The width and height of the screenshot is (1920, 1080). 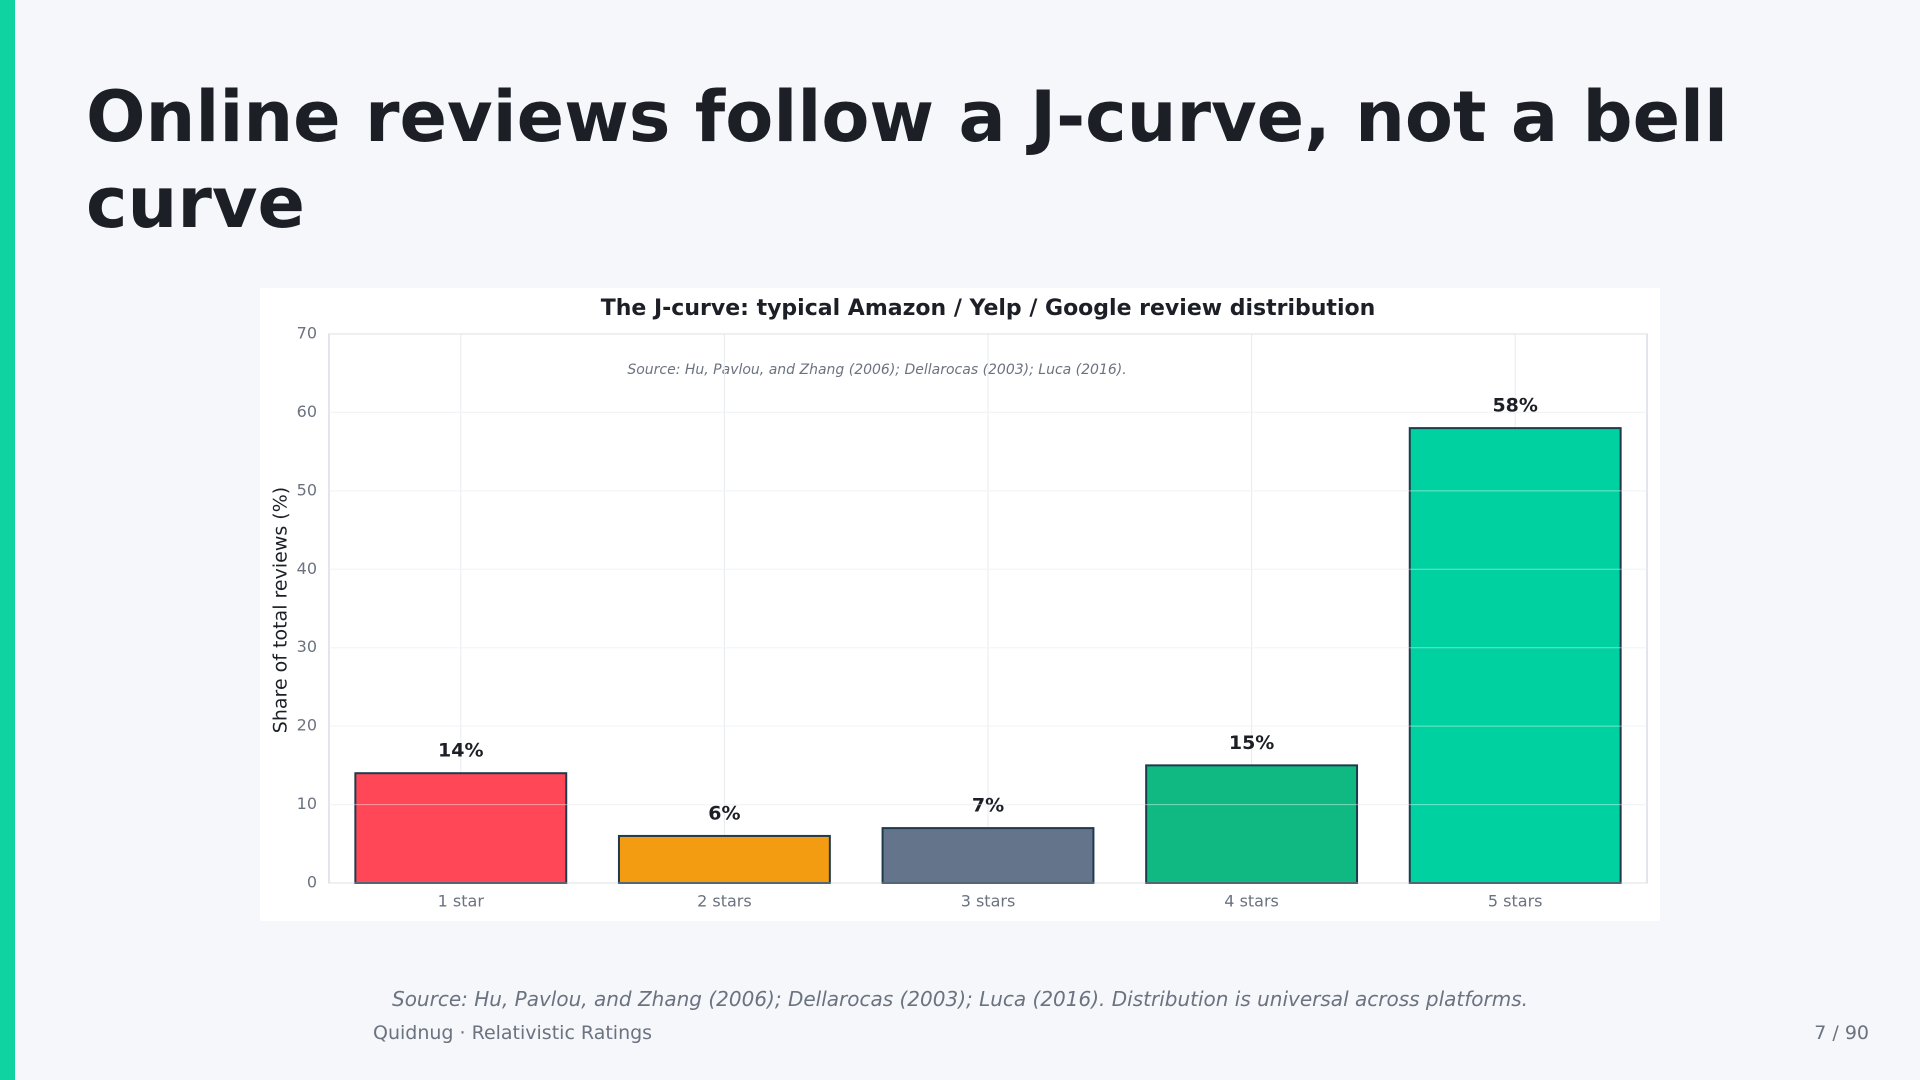 What do you see at coordinates (307, 333) in the screenshot?
I see `y-tick-label: 70` at bounding box center [307, 333].